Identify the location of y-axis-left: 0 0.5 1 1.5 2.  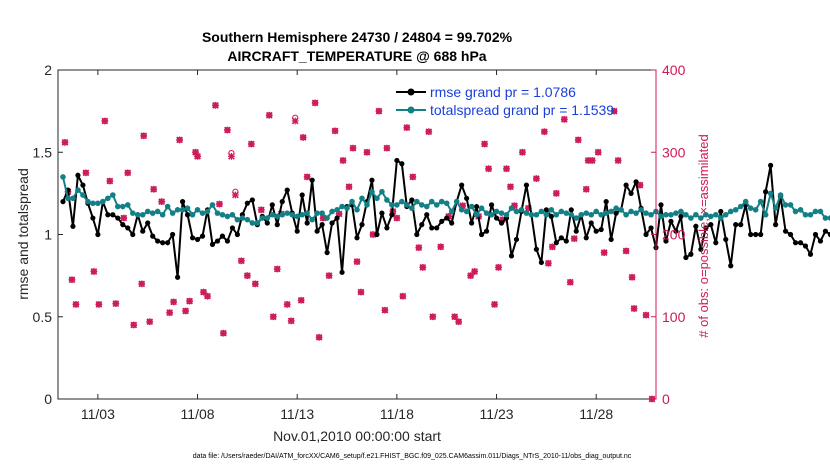
(48, 234).